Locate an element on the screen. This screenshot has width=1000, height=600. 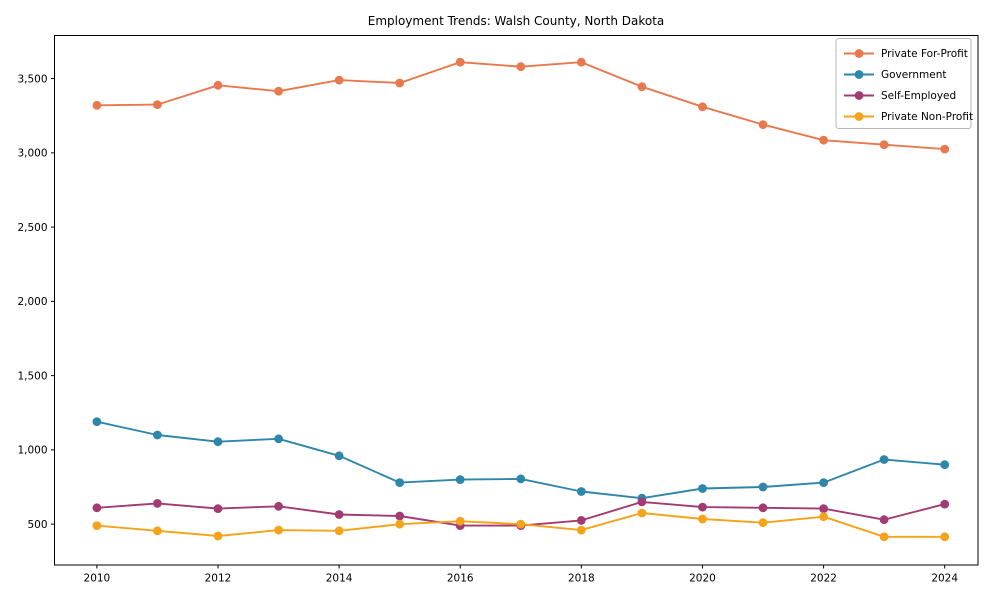
y-tick-label: 2,000 is located at coordinates (32, 302).